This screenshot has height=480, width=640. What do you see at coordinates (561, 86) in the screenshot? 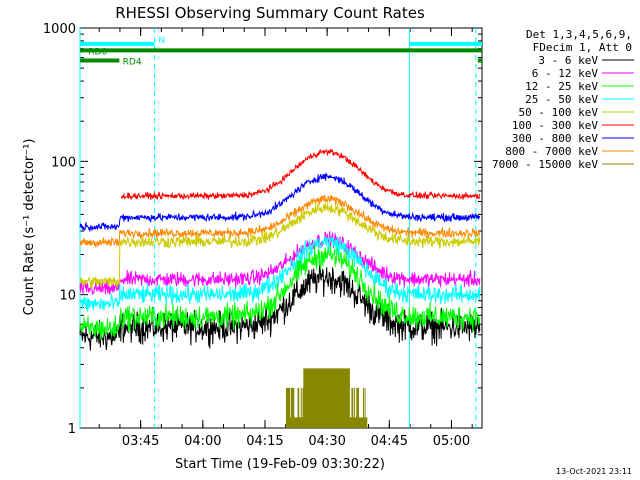
I see `legend-entry-label: 12 - 25 keV` at bounding box center [561, 86].